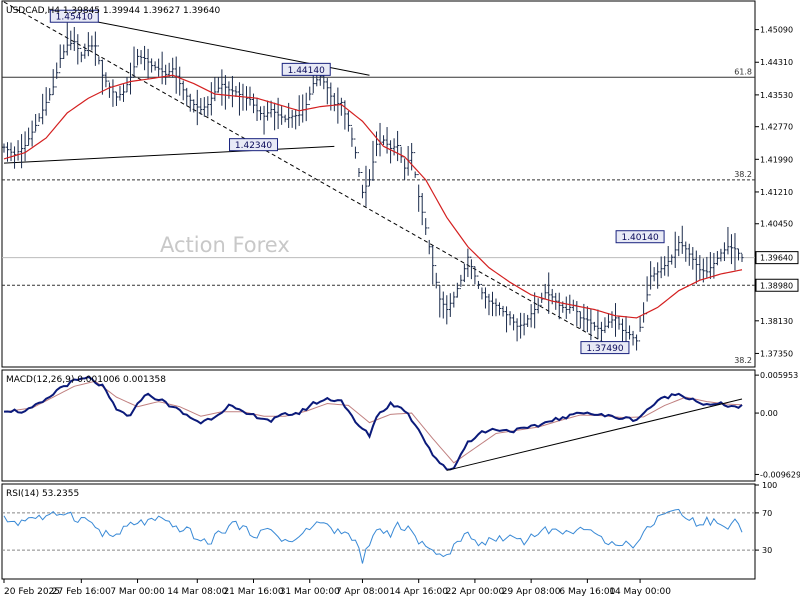  Describe the element at coordinates (776, 321) in the screenshot. I see `price-tick-label: 1.38130` at that location.